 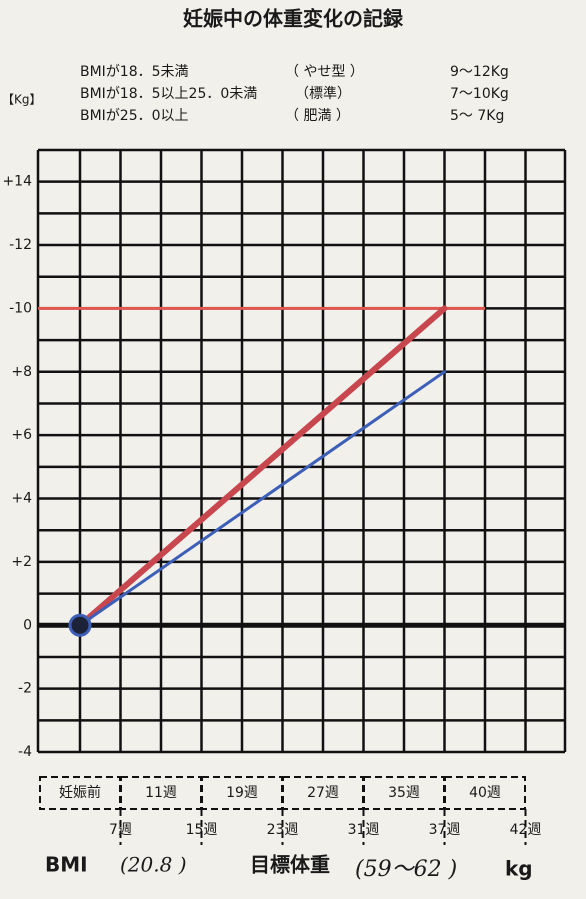 What do you see at coordinates (406, 869) in the screenshot?
I see `footer-value: (59～62 )` at bounding box center [406, 869].